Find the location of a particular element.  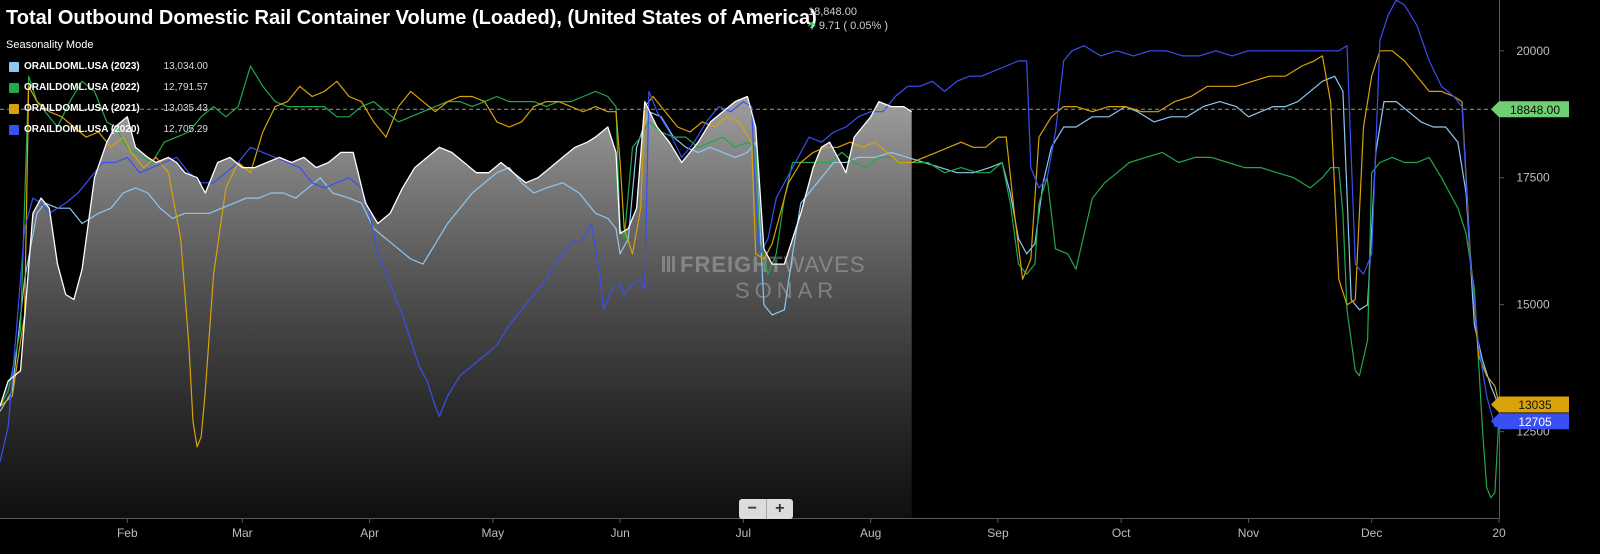

watermark-brand-light: WAVES is located at coordinates (825, 264).